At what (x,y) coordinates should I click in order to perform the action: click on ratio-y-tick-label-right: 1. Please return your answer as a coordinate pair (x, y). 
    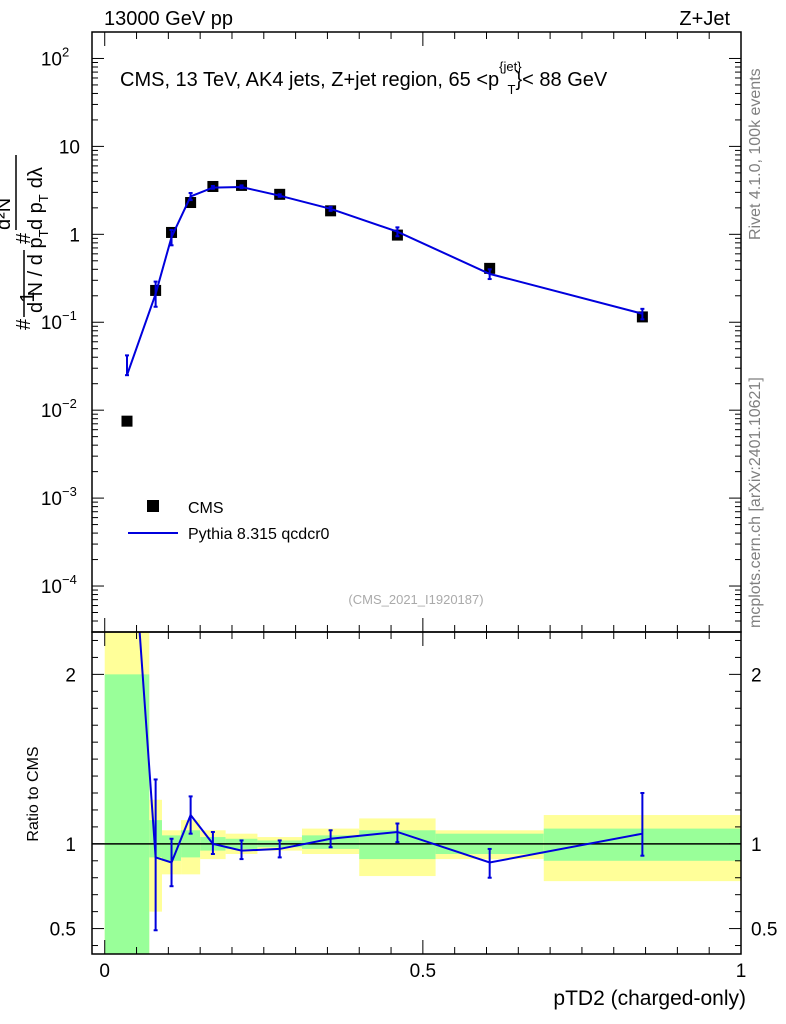
    Looking at the image, I should click on (756, 845).